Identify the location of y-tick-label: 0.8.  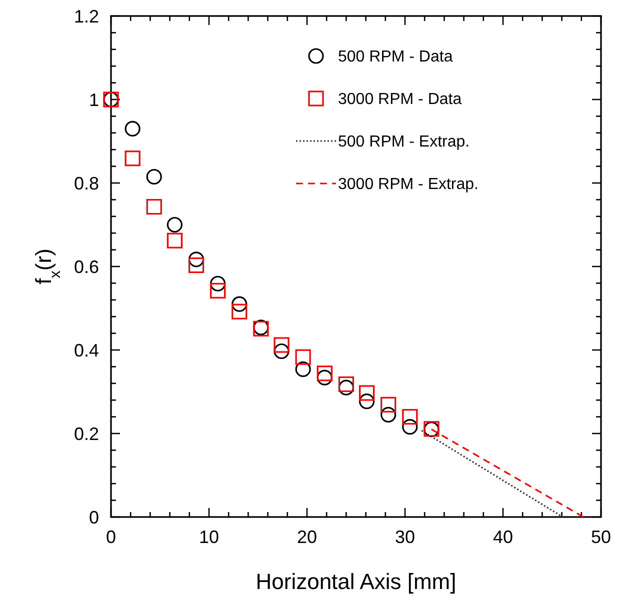
(86, 183).